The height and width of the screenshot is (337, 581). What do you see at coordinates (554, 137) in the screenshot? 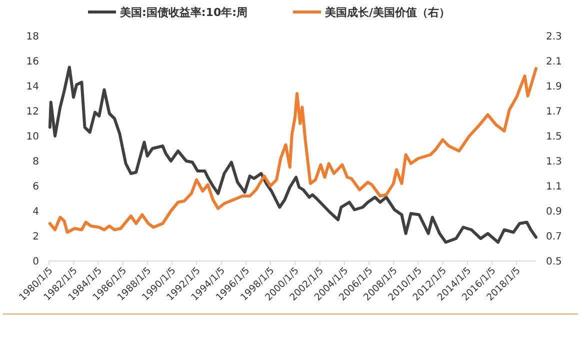
I see `y2-tick-label: 1.5` at bounding box center [554, 137].